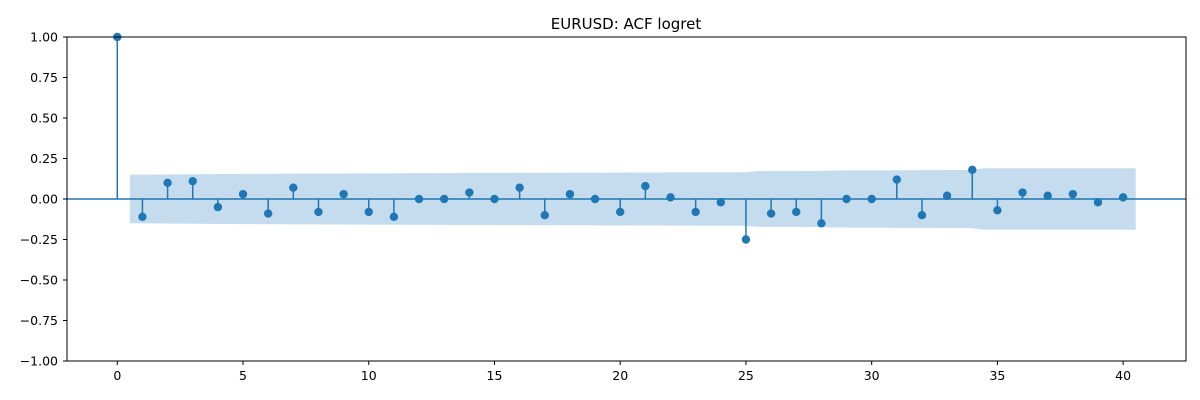  Describe the element at coordinates (243, 375) in the screenshot. I see `x-tick-label: 5` at that location.